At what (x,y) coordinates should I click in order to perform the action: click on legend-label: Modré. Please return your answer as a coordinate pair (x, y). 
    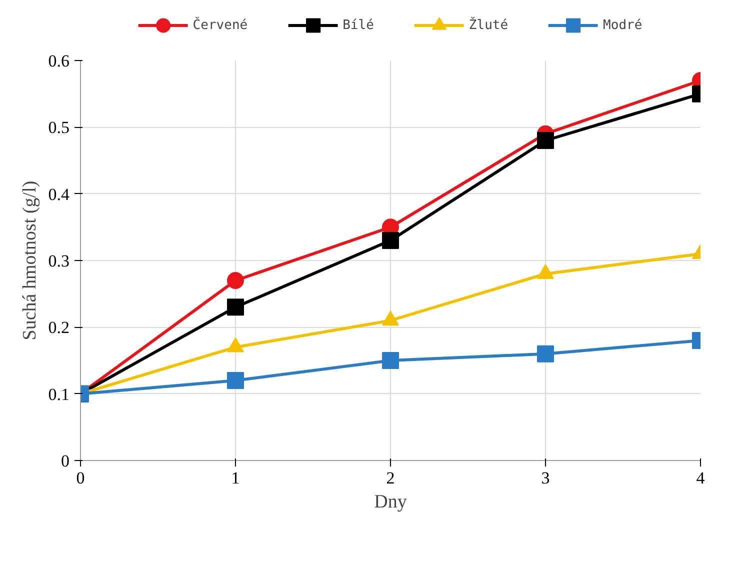
    Looking at the image, I should click on (622, 25).